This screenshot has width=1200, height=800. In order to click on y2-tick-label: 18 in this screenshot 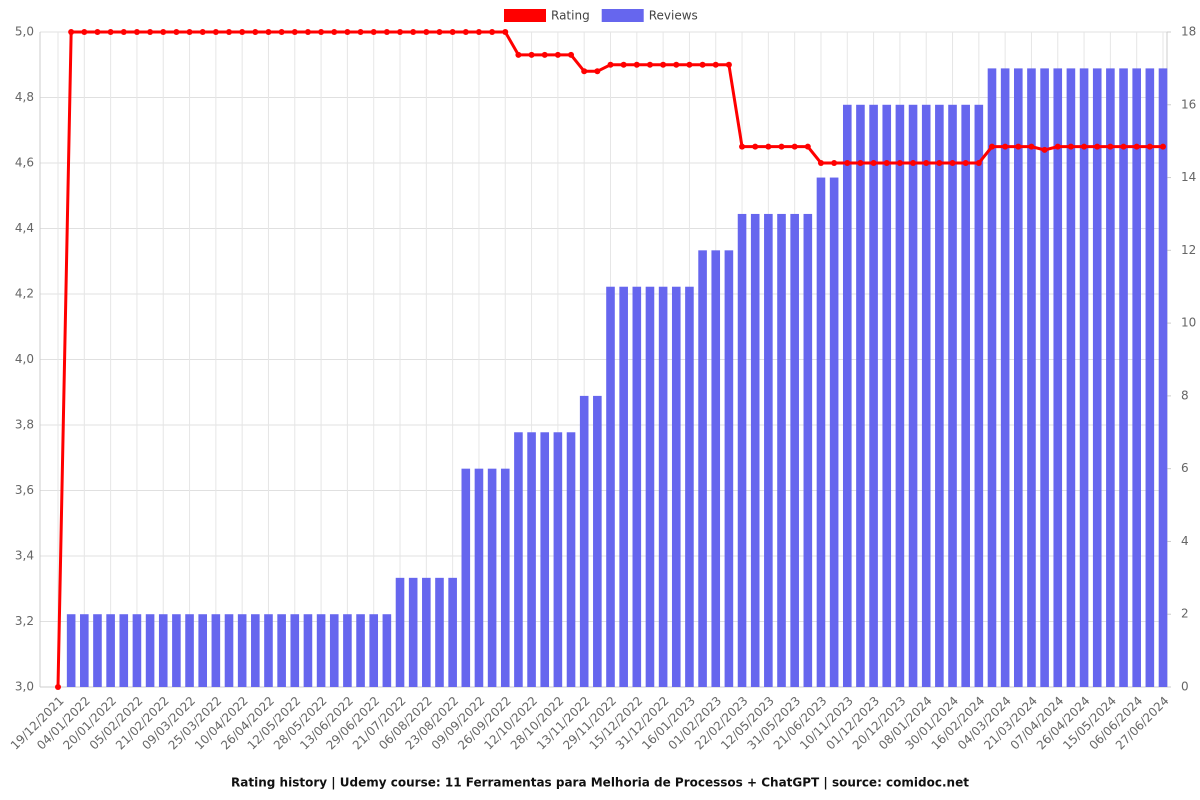, I will do `click(1188, 32)`.